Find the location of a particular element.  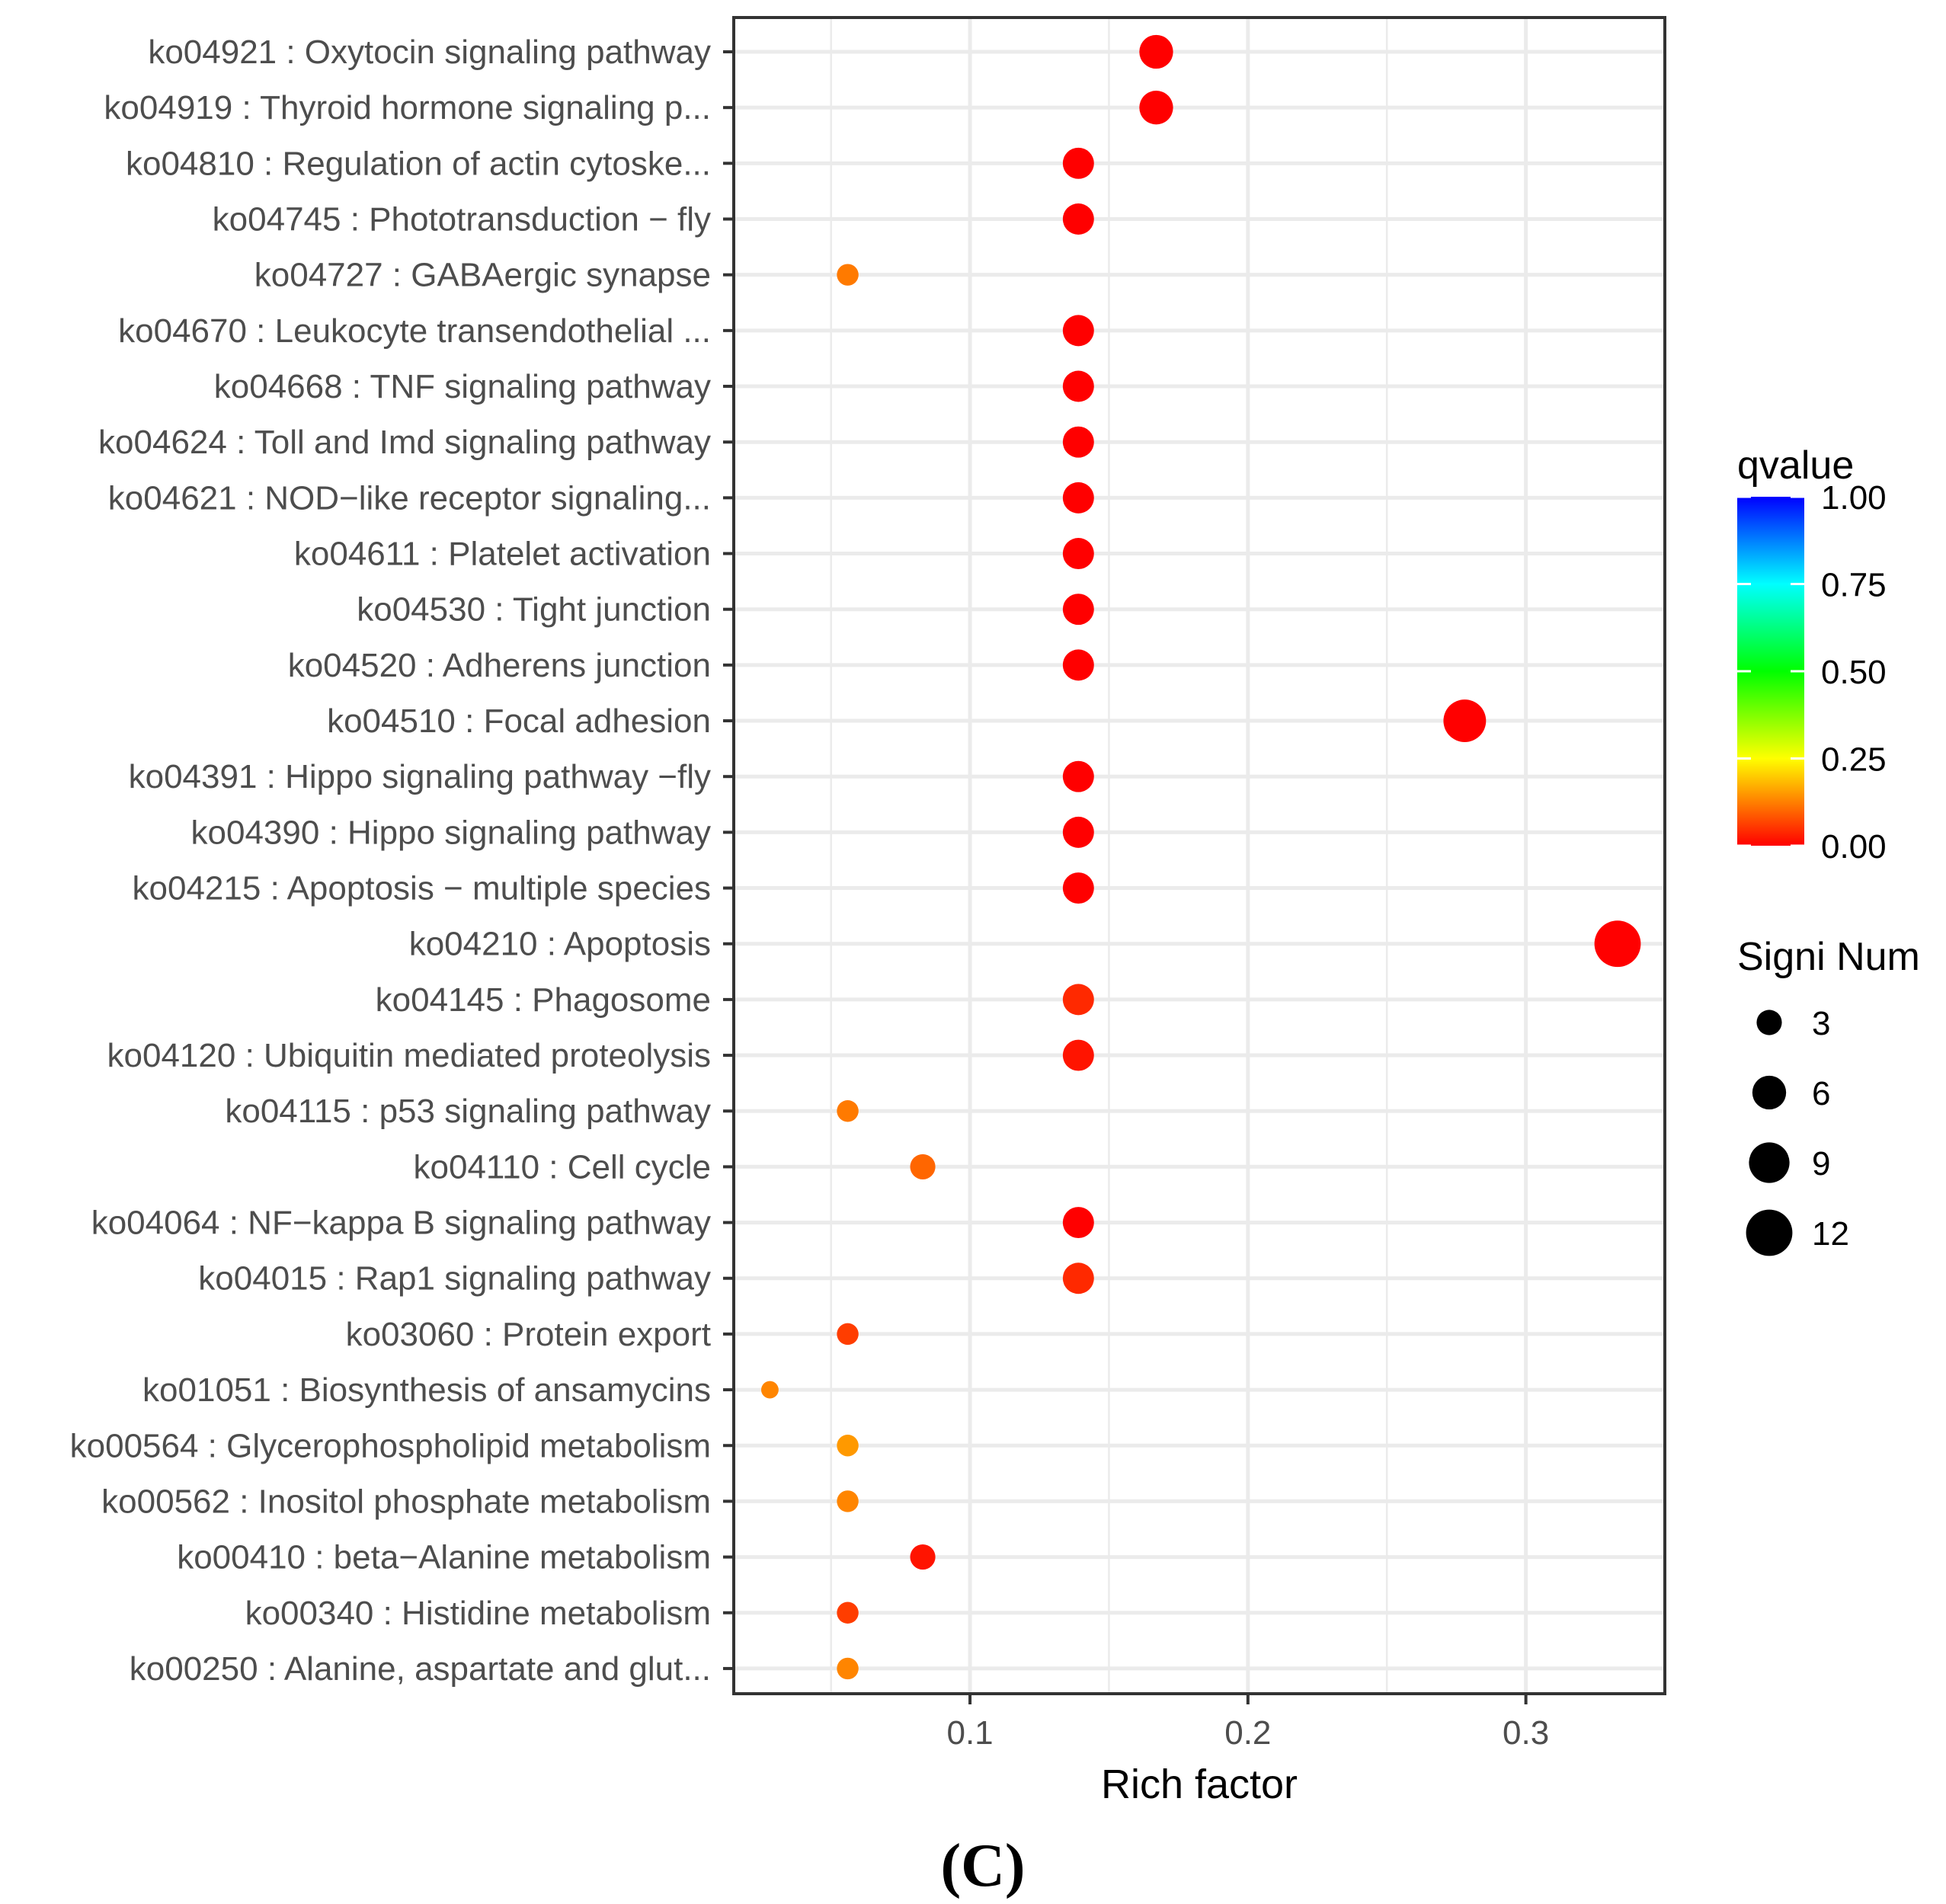

y-tick-label: ko04064 : NF−kappa B signaling pathway is located at coordinates (401, 1223).